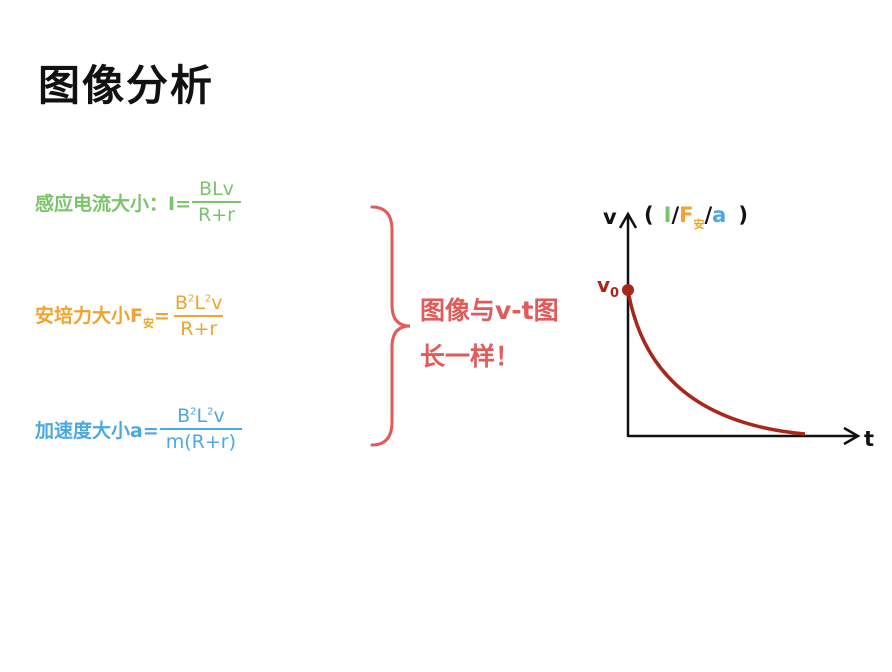 The image size is (892, 672). I want to click on x-axis-label: t, so click(869, 439).